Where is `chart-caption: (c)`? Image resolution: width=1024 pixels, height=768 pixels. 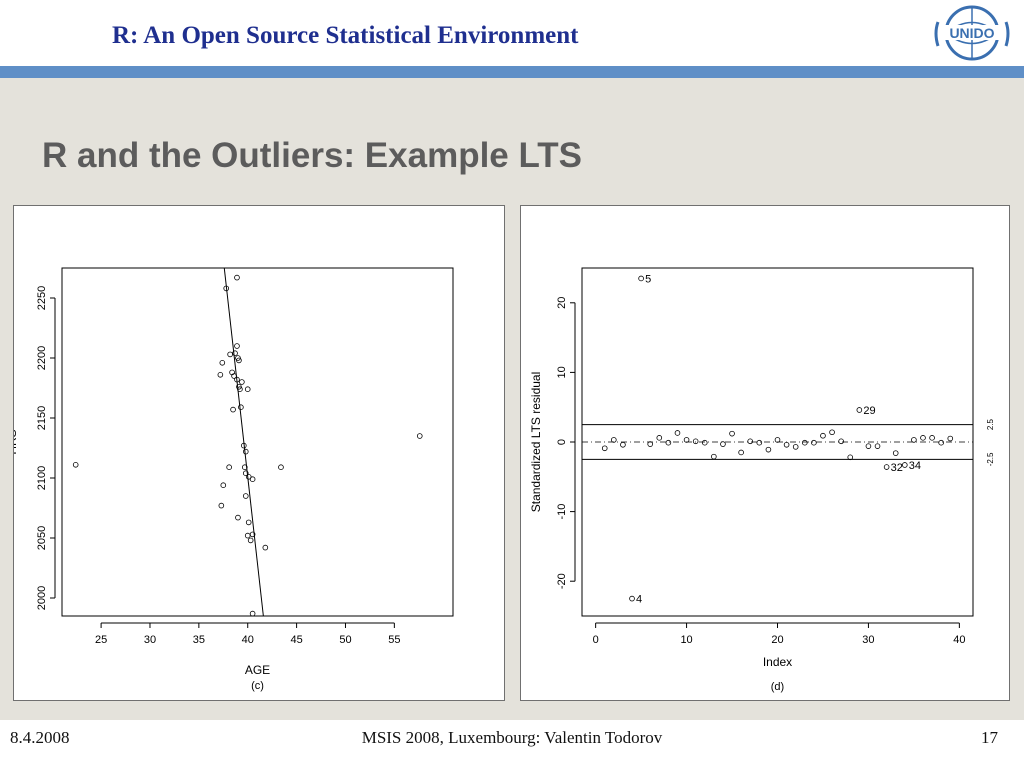
chart-caption: (c) is located at coordinates (257, 686).